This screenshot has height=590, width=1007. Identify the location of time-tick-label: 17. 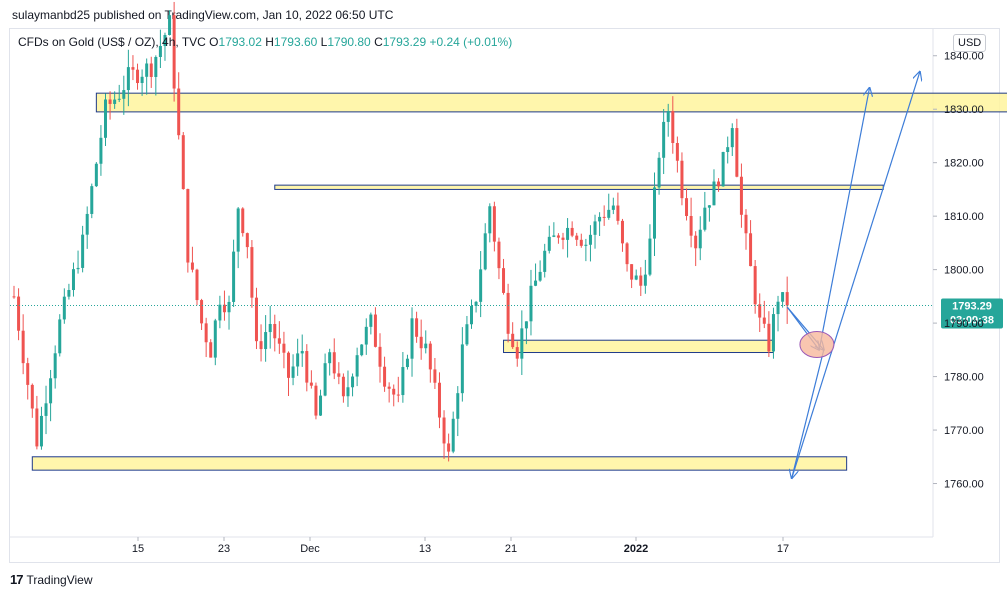
(783, 549).